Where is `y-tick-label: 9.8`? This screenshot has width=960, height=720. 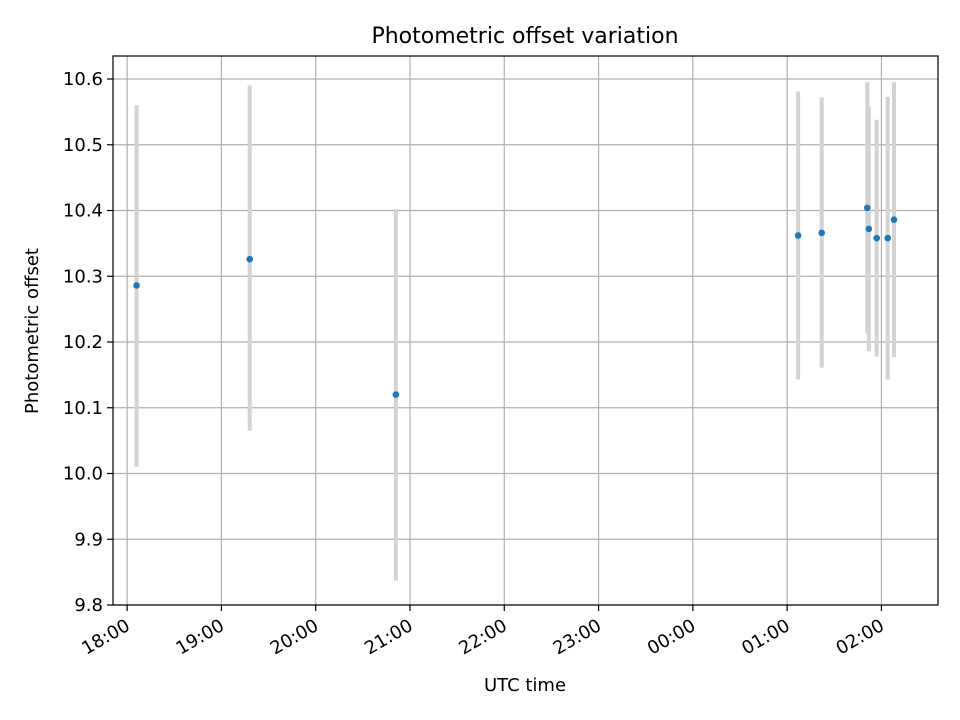
y-tick-label: 9.8 is located at coordinates (88, 605).